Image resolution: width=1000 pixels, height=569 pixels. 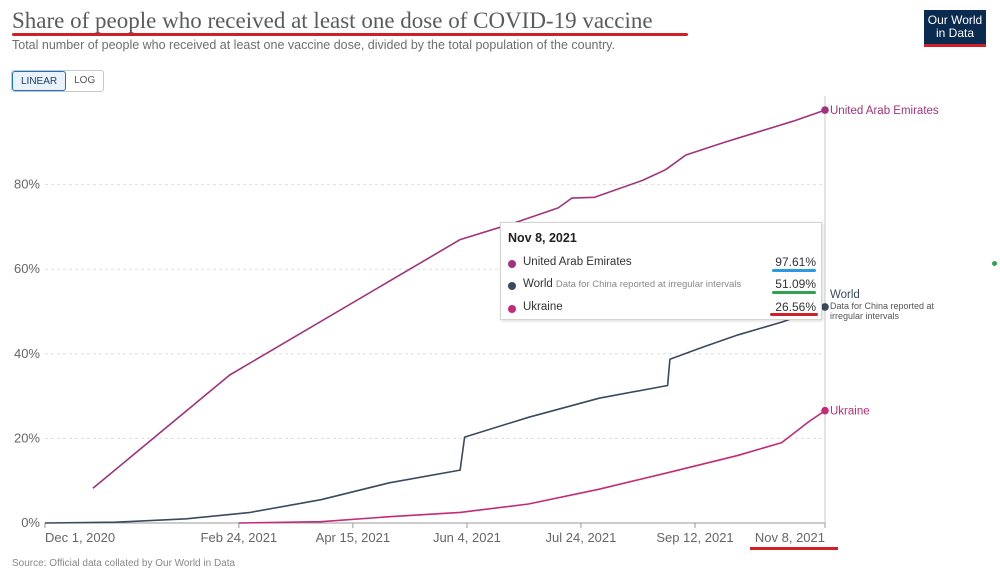 What do you see at coordinates (794, 314) in the screenshot?
I see `ukraine-value-highlight` at bounding box center [794, 314].